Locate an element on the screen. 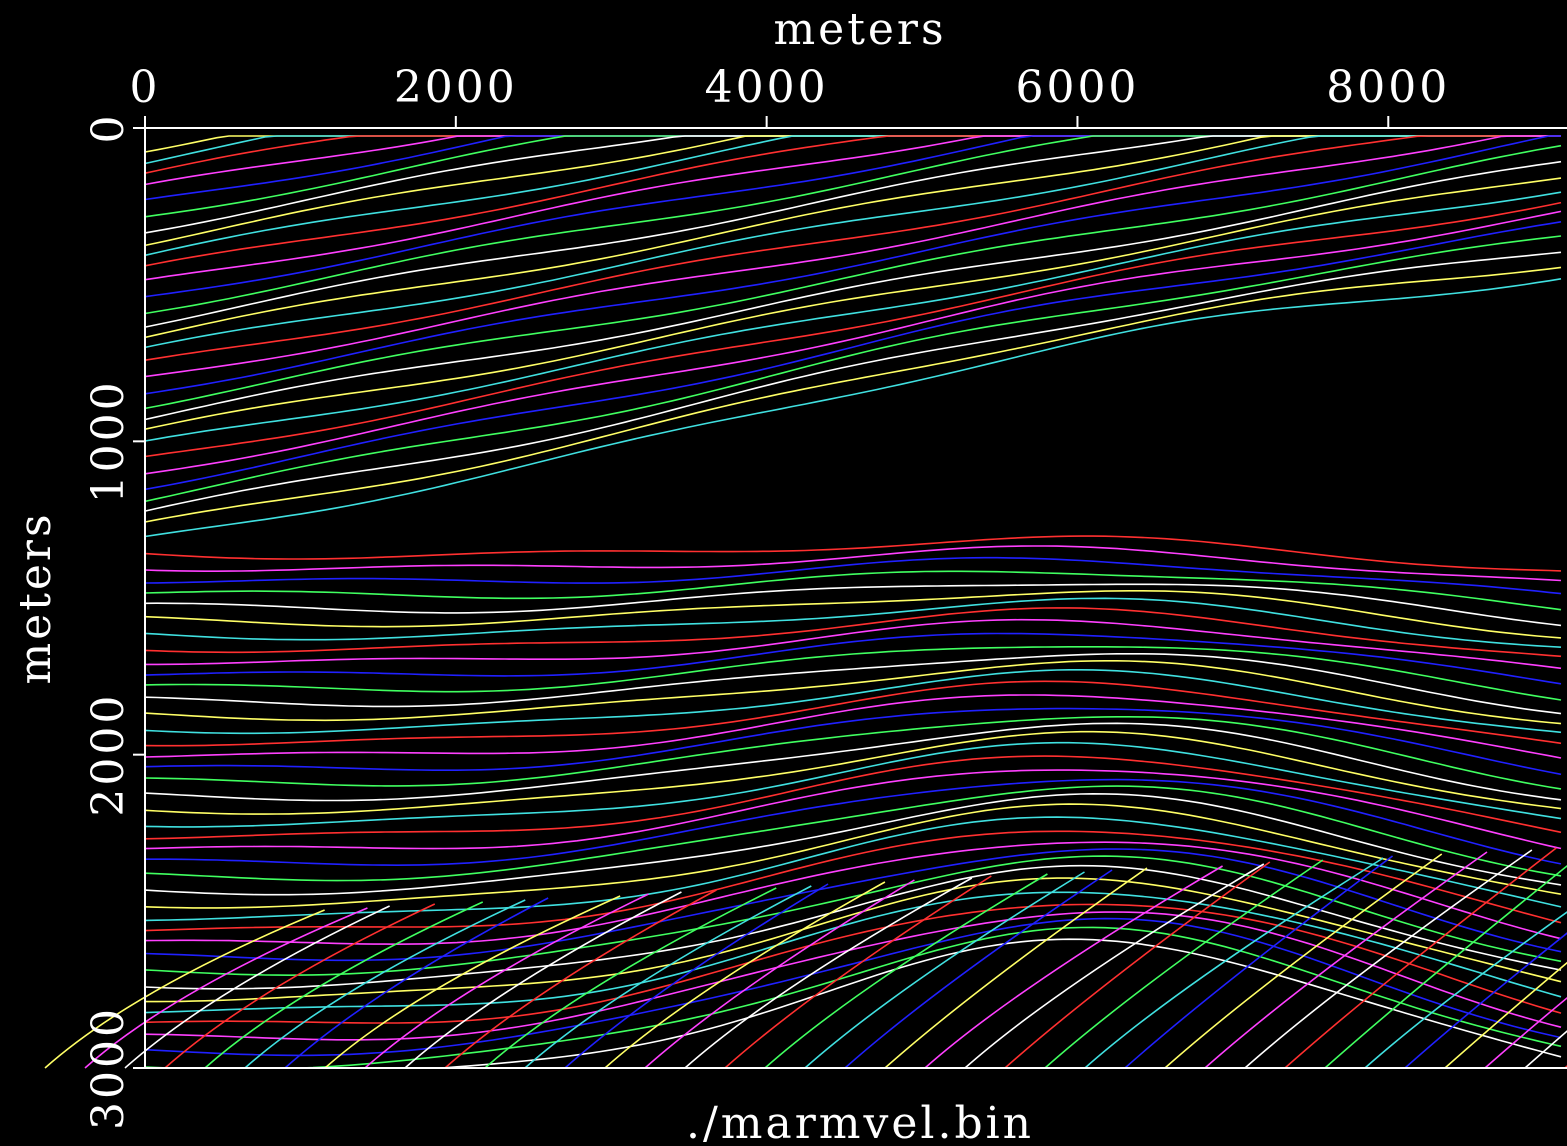 This screenshot has width=1567, height=1146. y-tick-label: 0 is located at coordinates (108, 128).